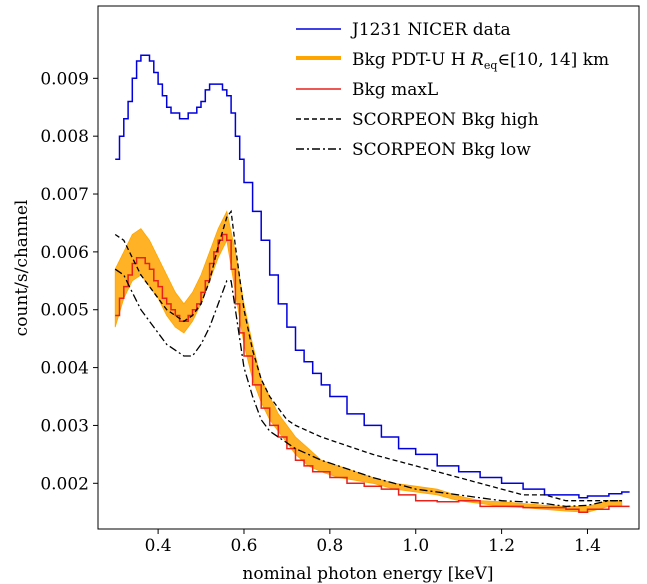 This screenshot has height=584, width=647. Describe the element at coordinates (430, 30) in the screenshot. I see `legend-label-nicer: J1231 NICER data` at that location.